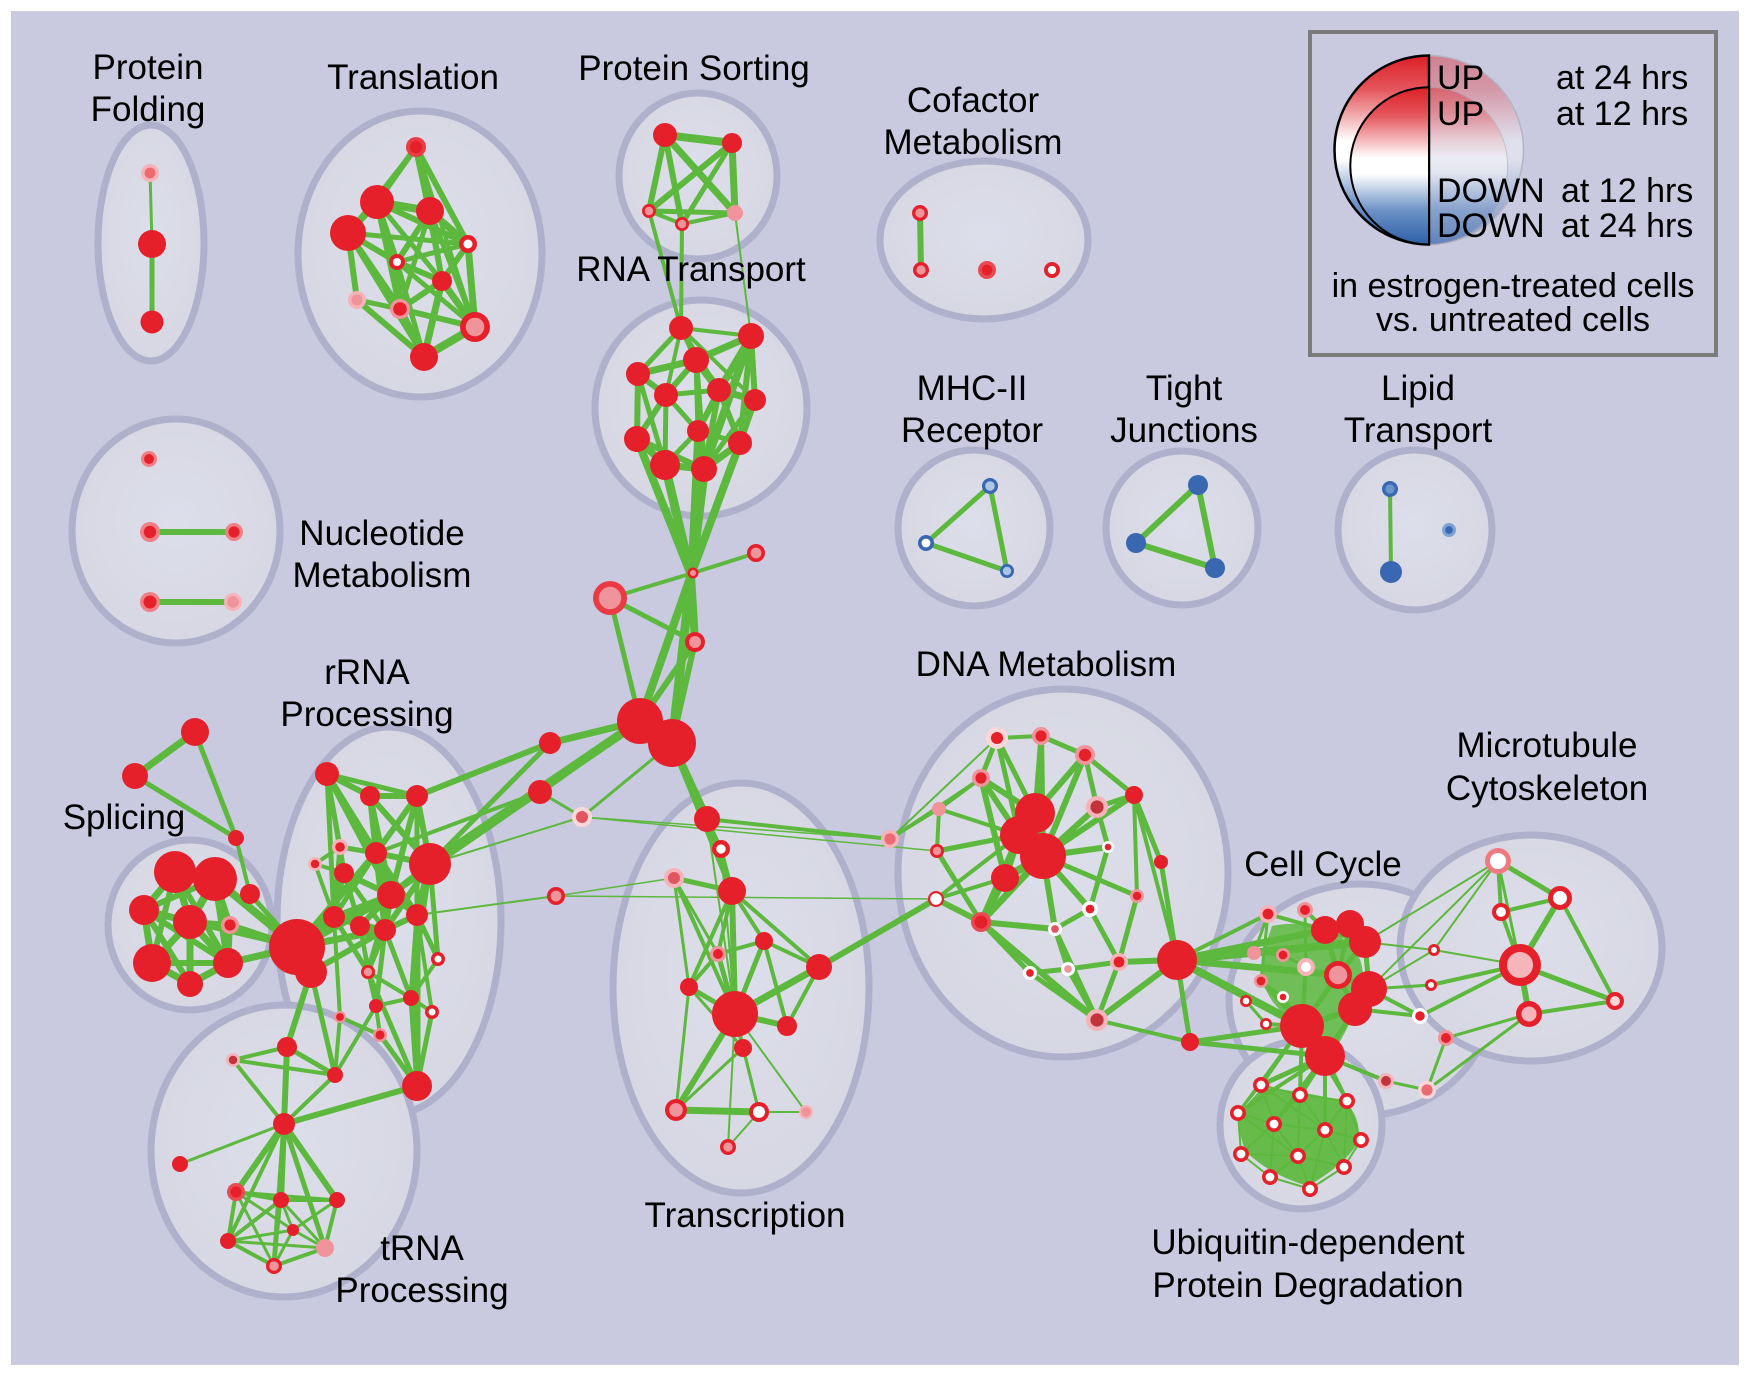 The height and width of the screenshot is (1376, 1750). I want to click on svg-text: RNA Transport, so click(691, 269).